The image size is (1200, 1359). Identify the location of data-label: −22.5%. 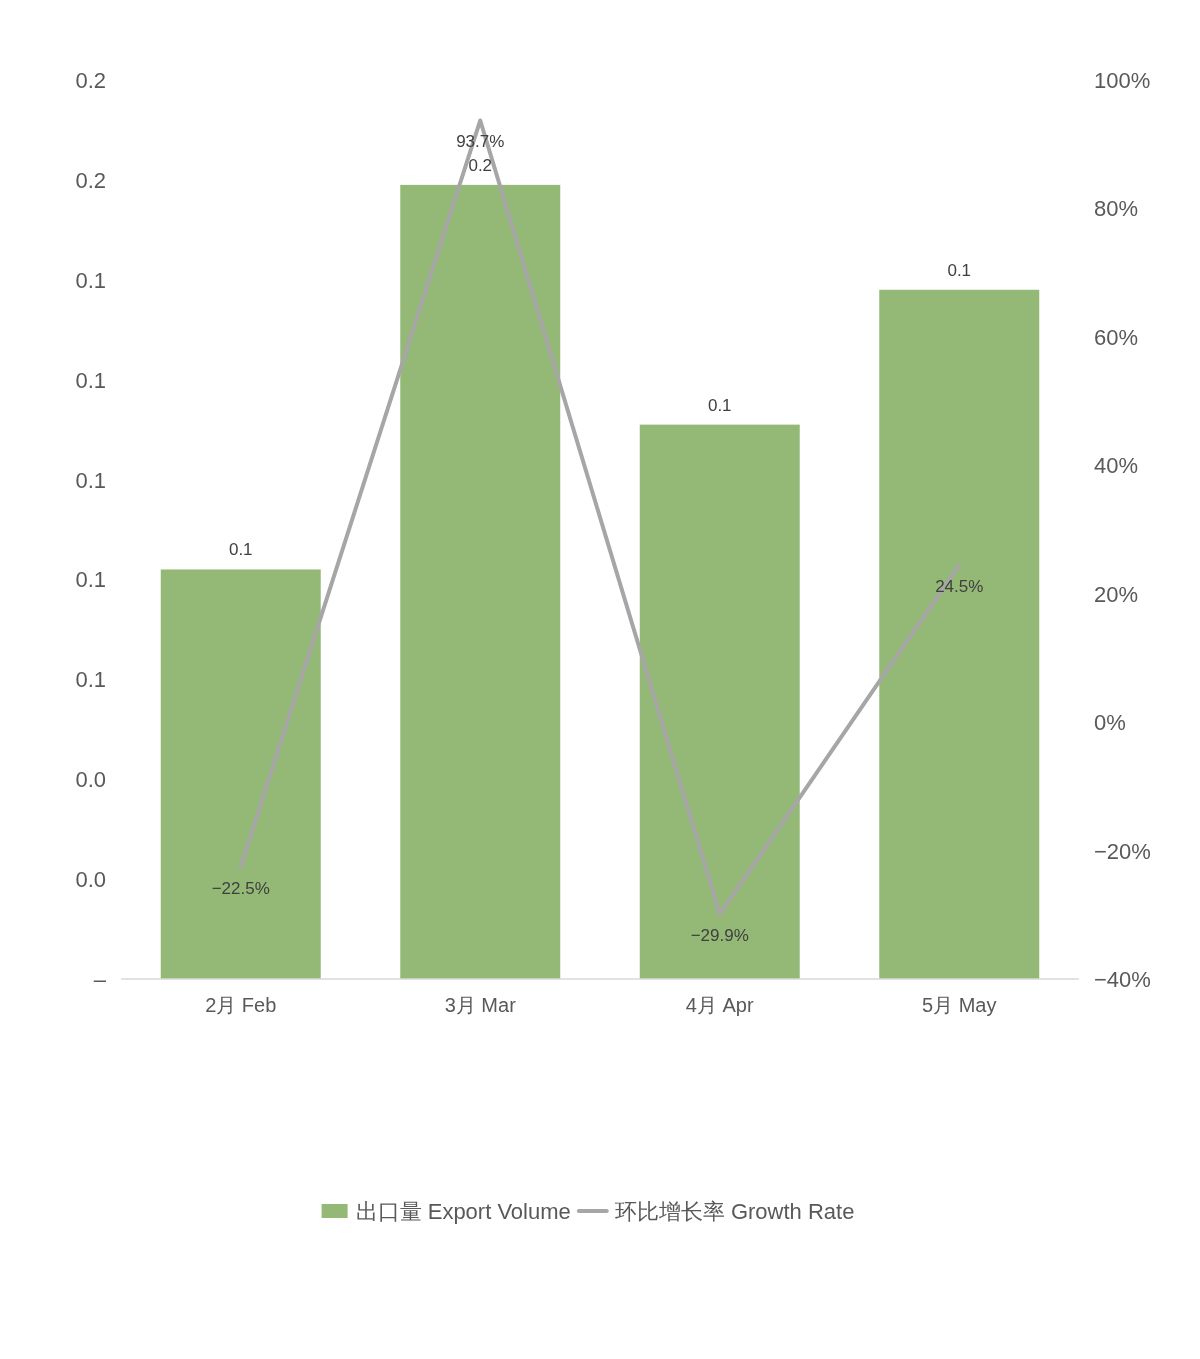
(240, 888).